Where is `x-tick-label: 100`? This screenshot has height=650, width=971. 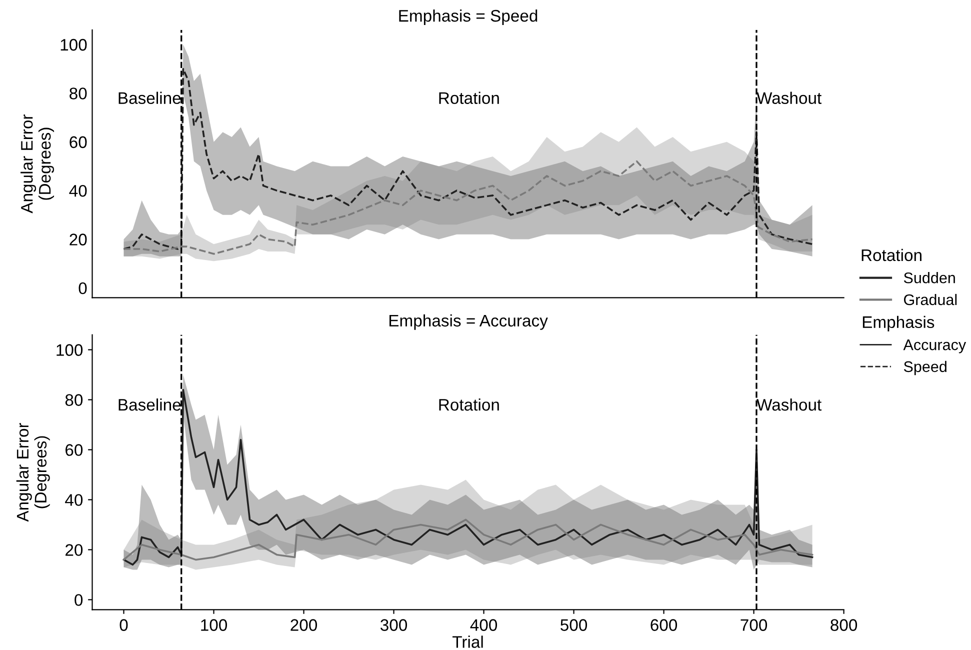
x-tick-label: 100 is located at coordinates (214, 625).